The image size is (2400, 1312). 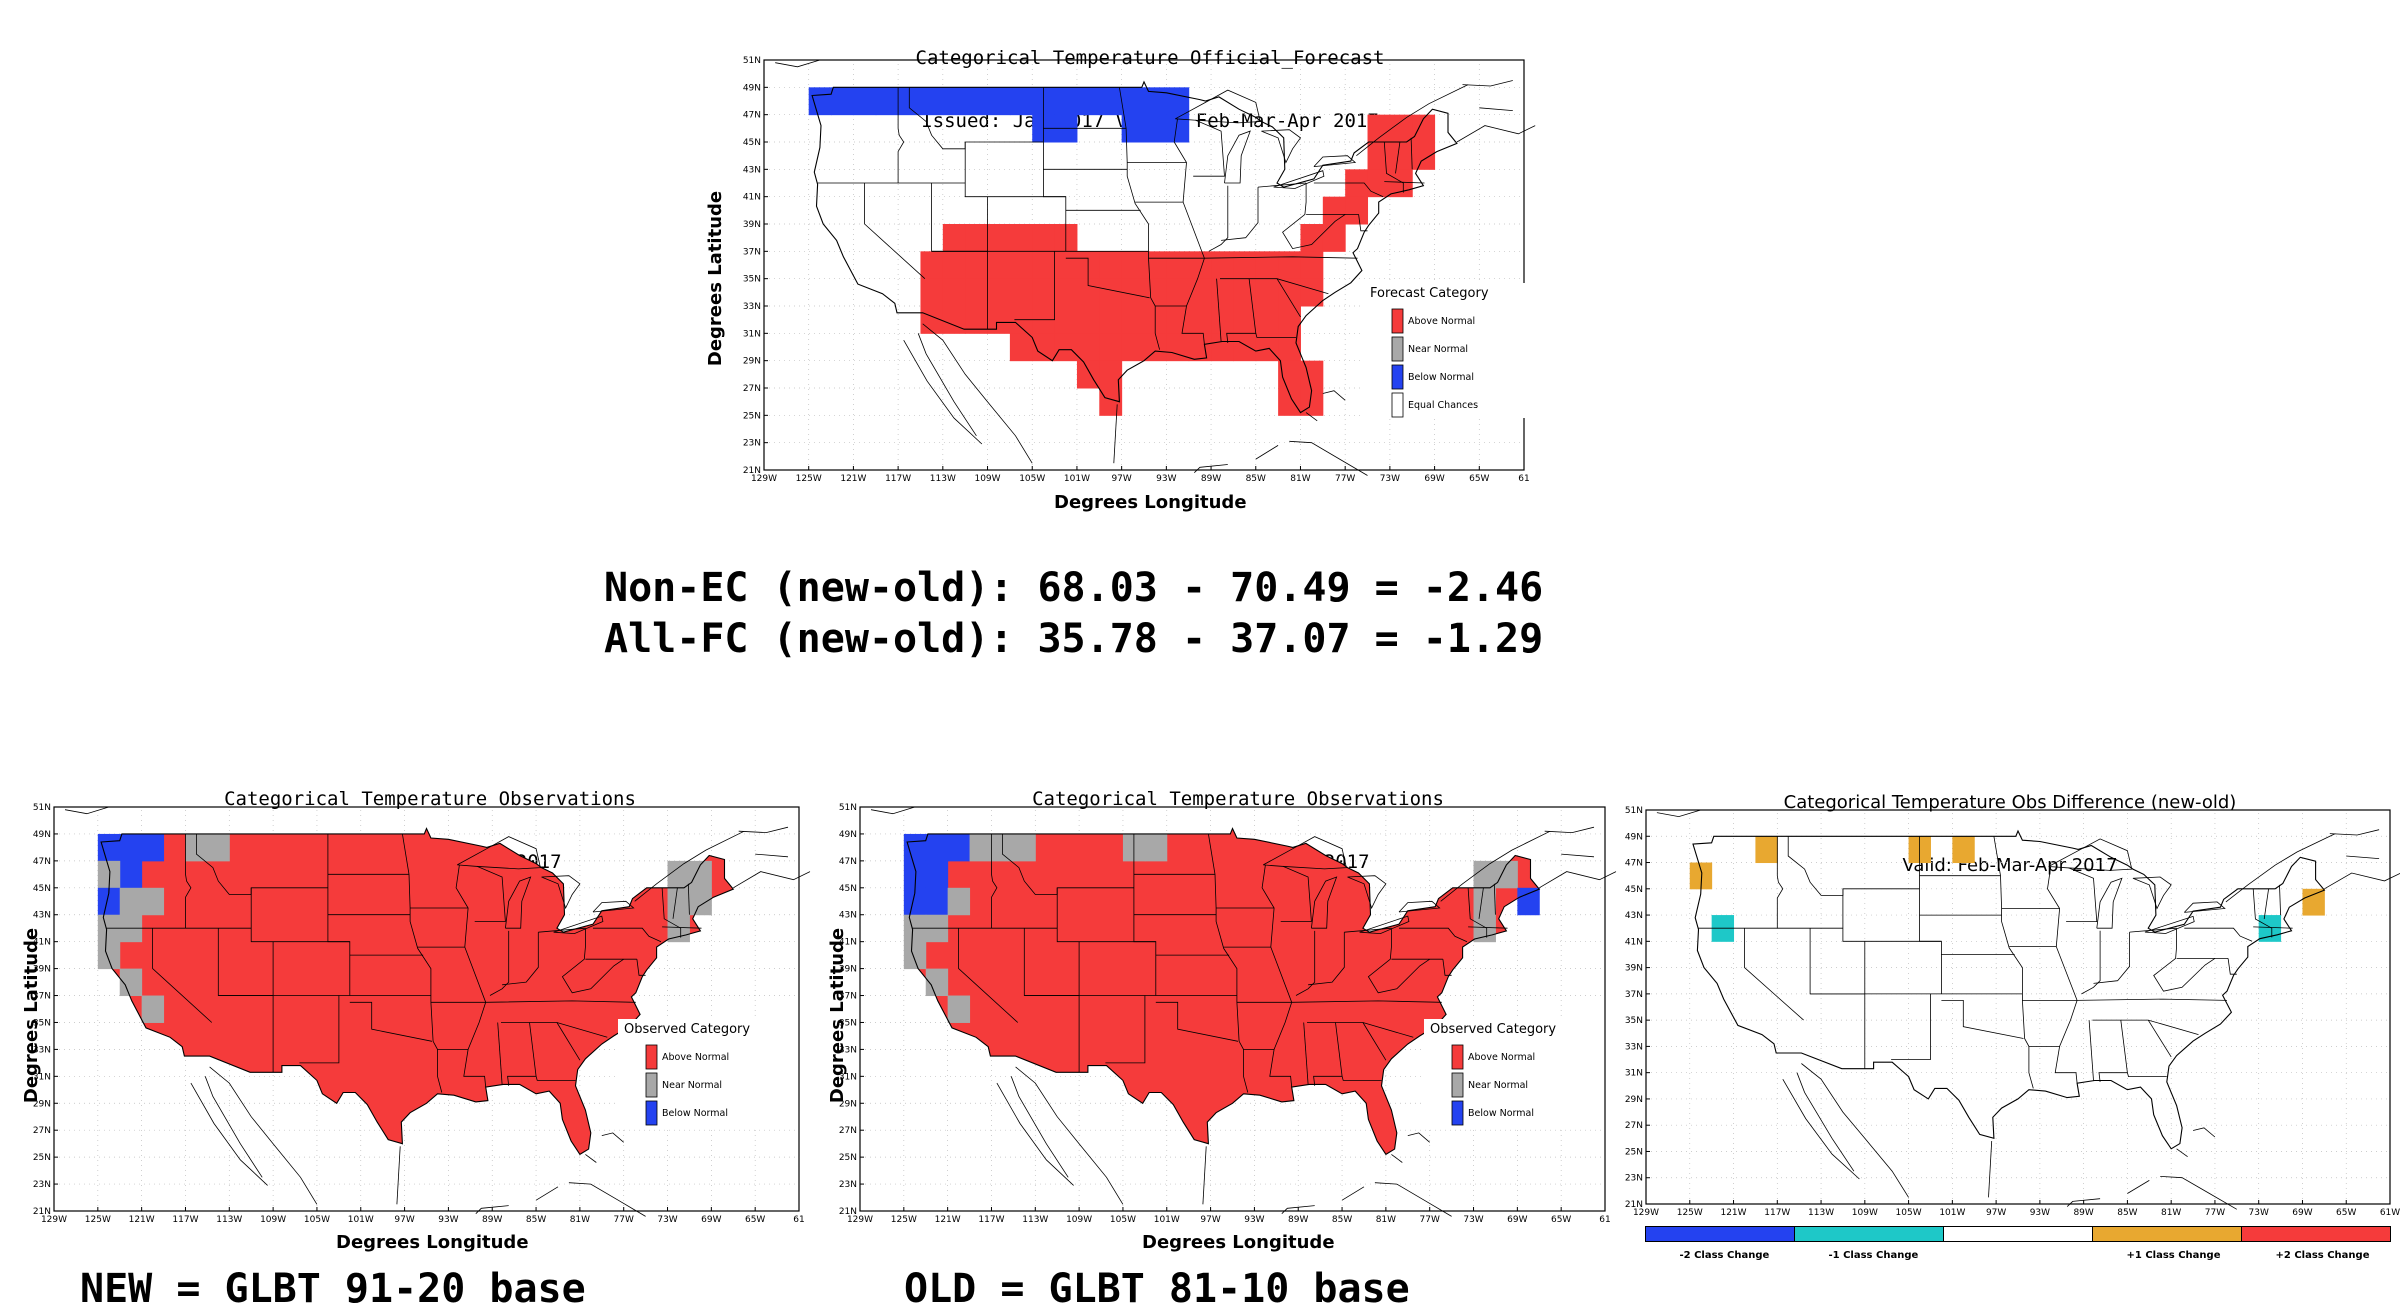 What do you see at coordinates (1873, 1255) in the screenshot?
I see `colorbar-label: -1 Class Change` at bounding box center [1873, 1255].